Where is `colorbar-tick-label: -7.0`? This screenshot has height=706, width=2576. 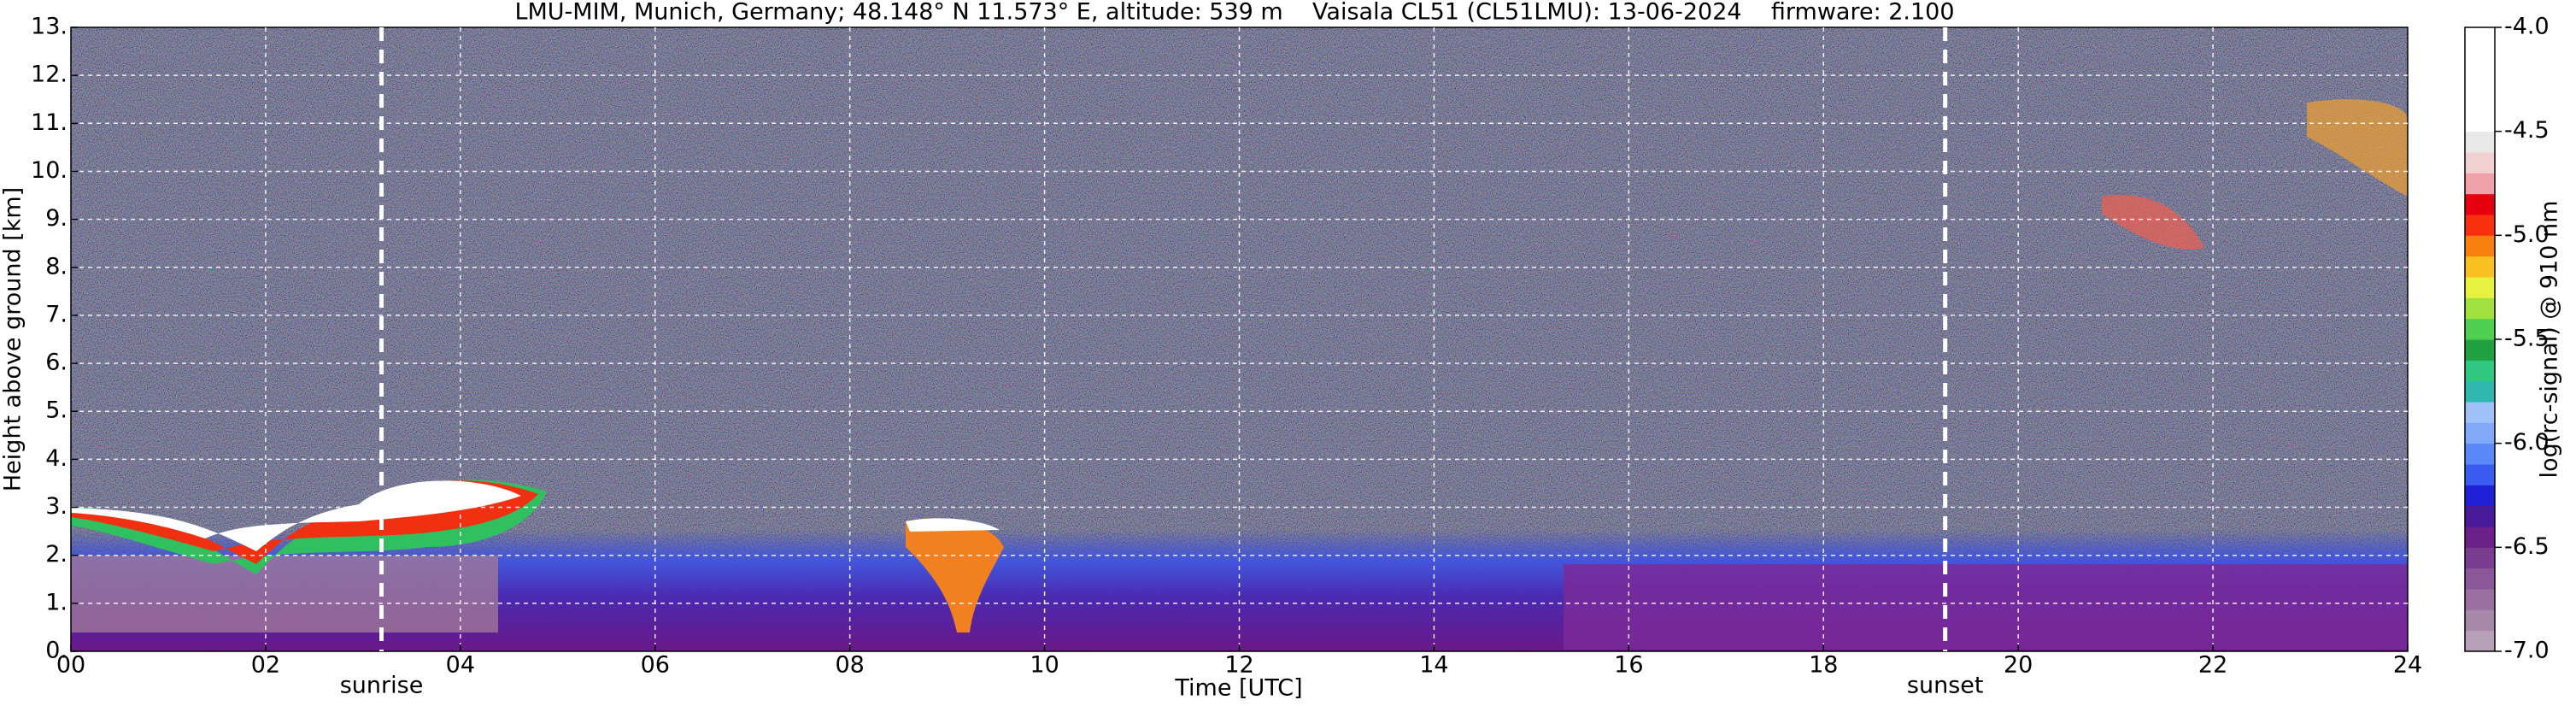
colorbar-tick-label: -7.0 is located at coordinates (2527, 651).